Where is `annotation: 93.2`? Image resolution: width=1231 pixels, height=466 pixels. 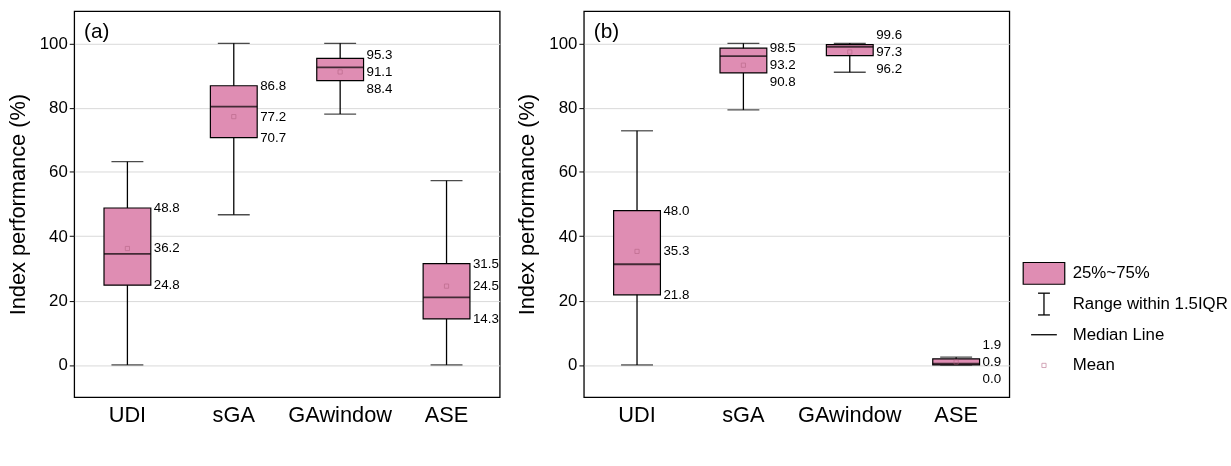 annotation: 93.2 is located at coordinates (782, 65).